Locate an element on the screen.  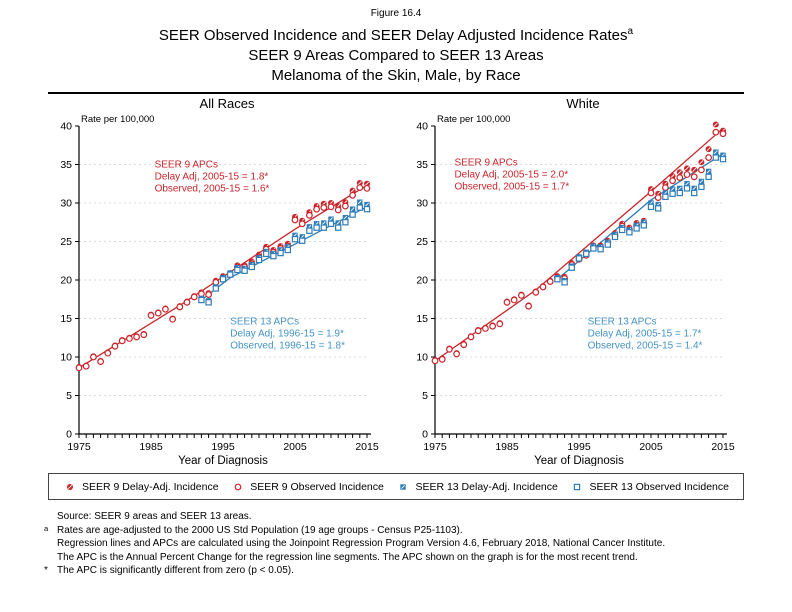
legend-item-2: SEER 13 Delay-Adj. Incidence is located at coordinates (477, 486).